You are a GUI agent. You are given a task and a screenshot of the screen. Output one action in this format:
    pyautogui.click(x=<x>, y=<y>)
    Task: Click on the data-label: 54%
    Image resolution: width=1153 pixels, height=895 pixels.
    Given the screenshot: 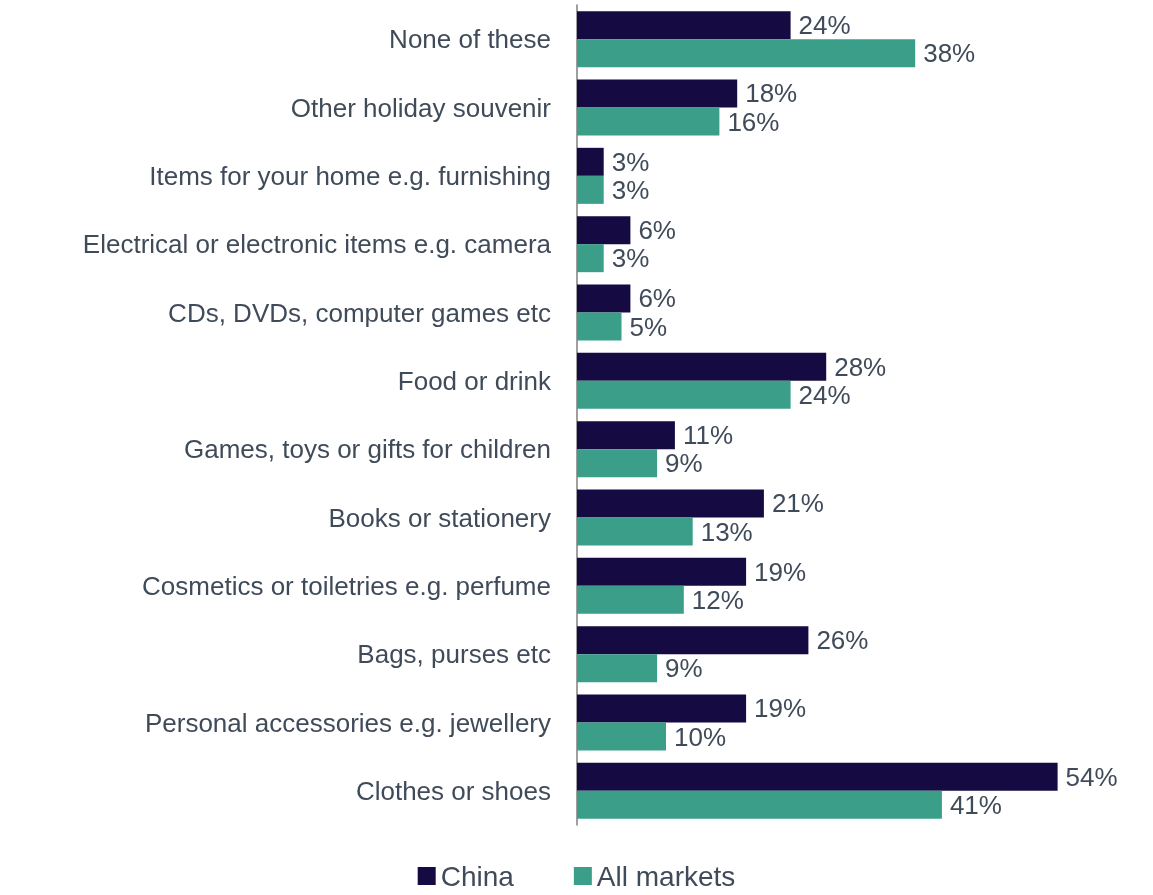 What is the action you would take?
    pyautogui.click(x=1091, y=776)
    